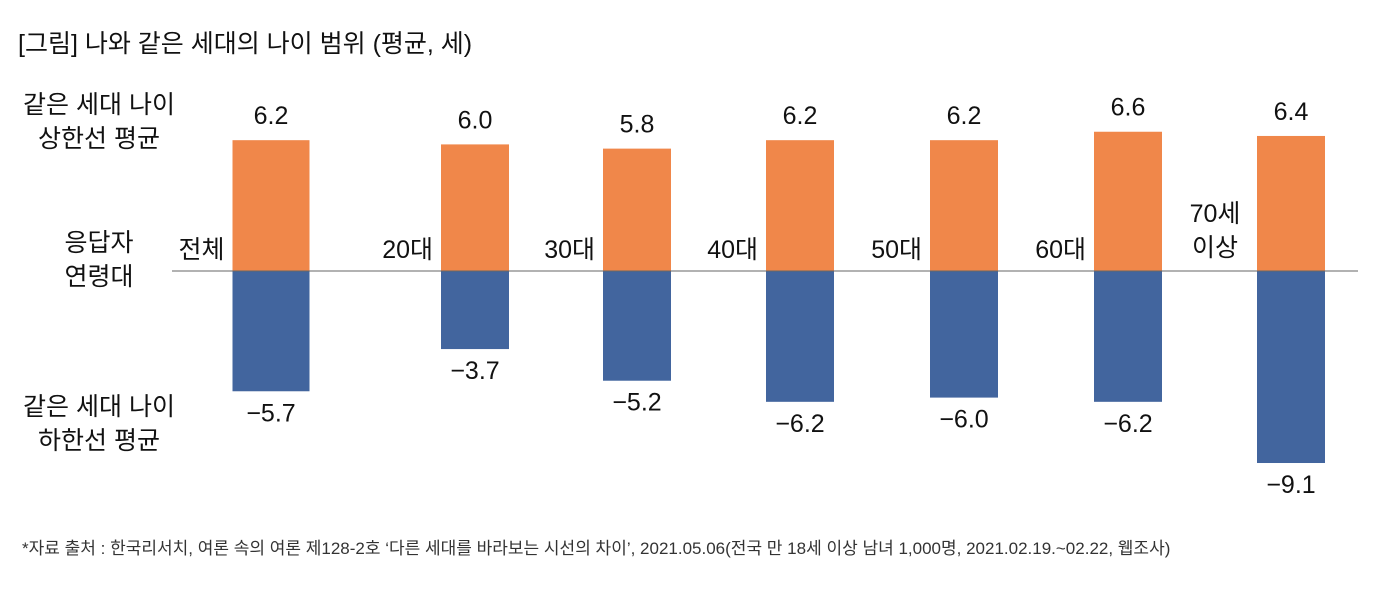 The image size is (1390, 590). What do you see at coordinates (99, 441) in the screenshot?
I see `lower-label-line2: 하한선 평균` at bounding box center [99, 441].